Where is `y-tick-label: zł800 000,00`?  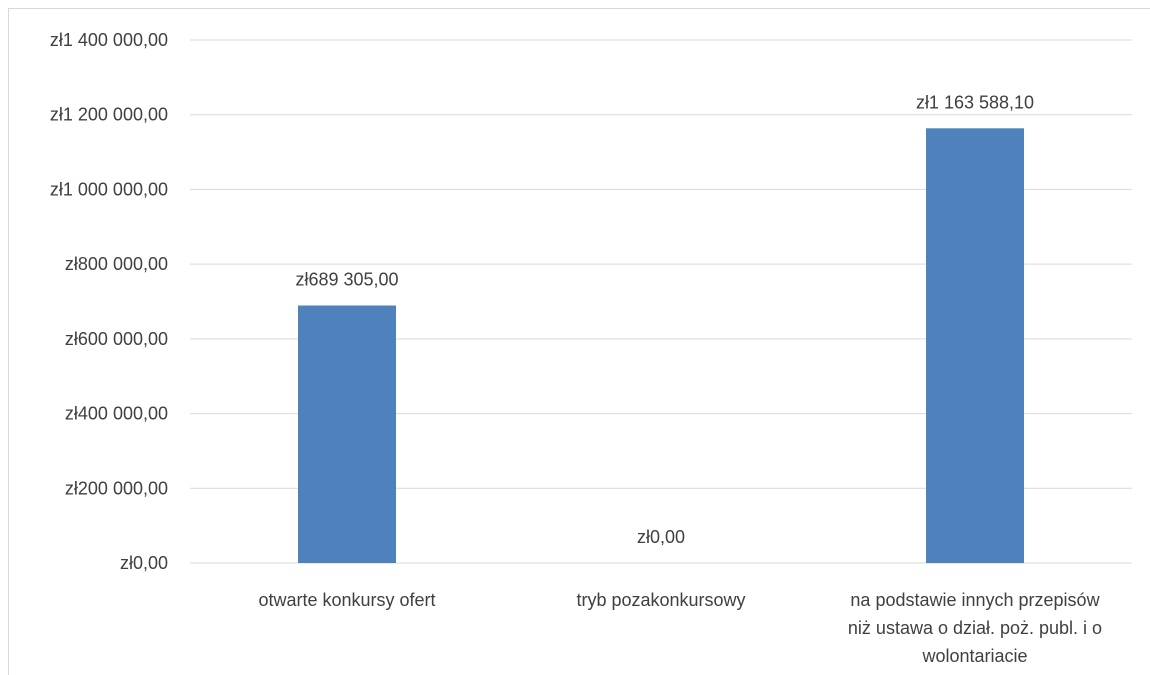 y-tick-label: zł800 000,00 is located at coordinates (116, 264).